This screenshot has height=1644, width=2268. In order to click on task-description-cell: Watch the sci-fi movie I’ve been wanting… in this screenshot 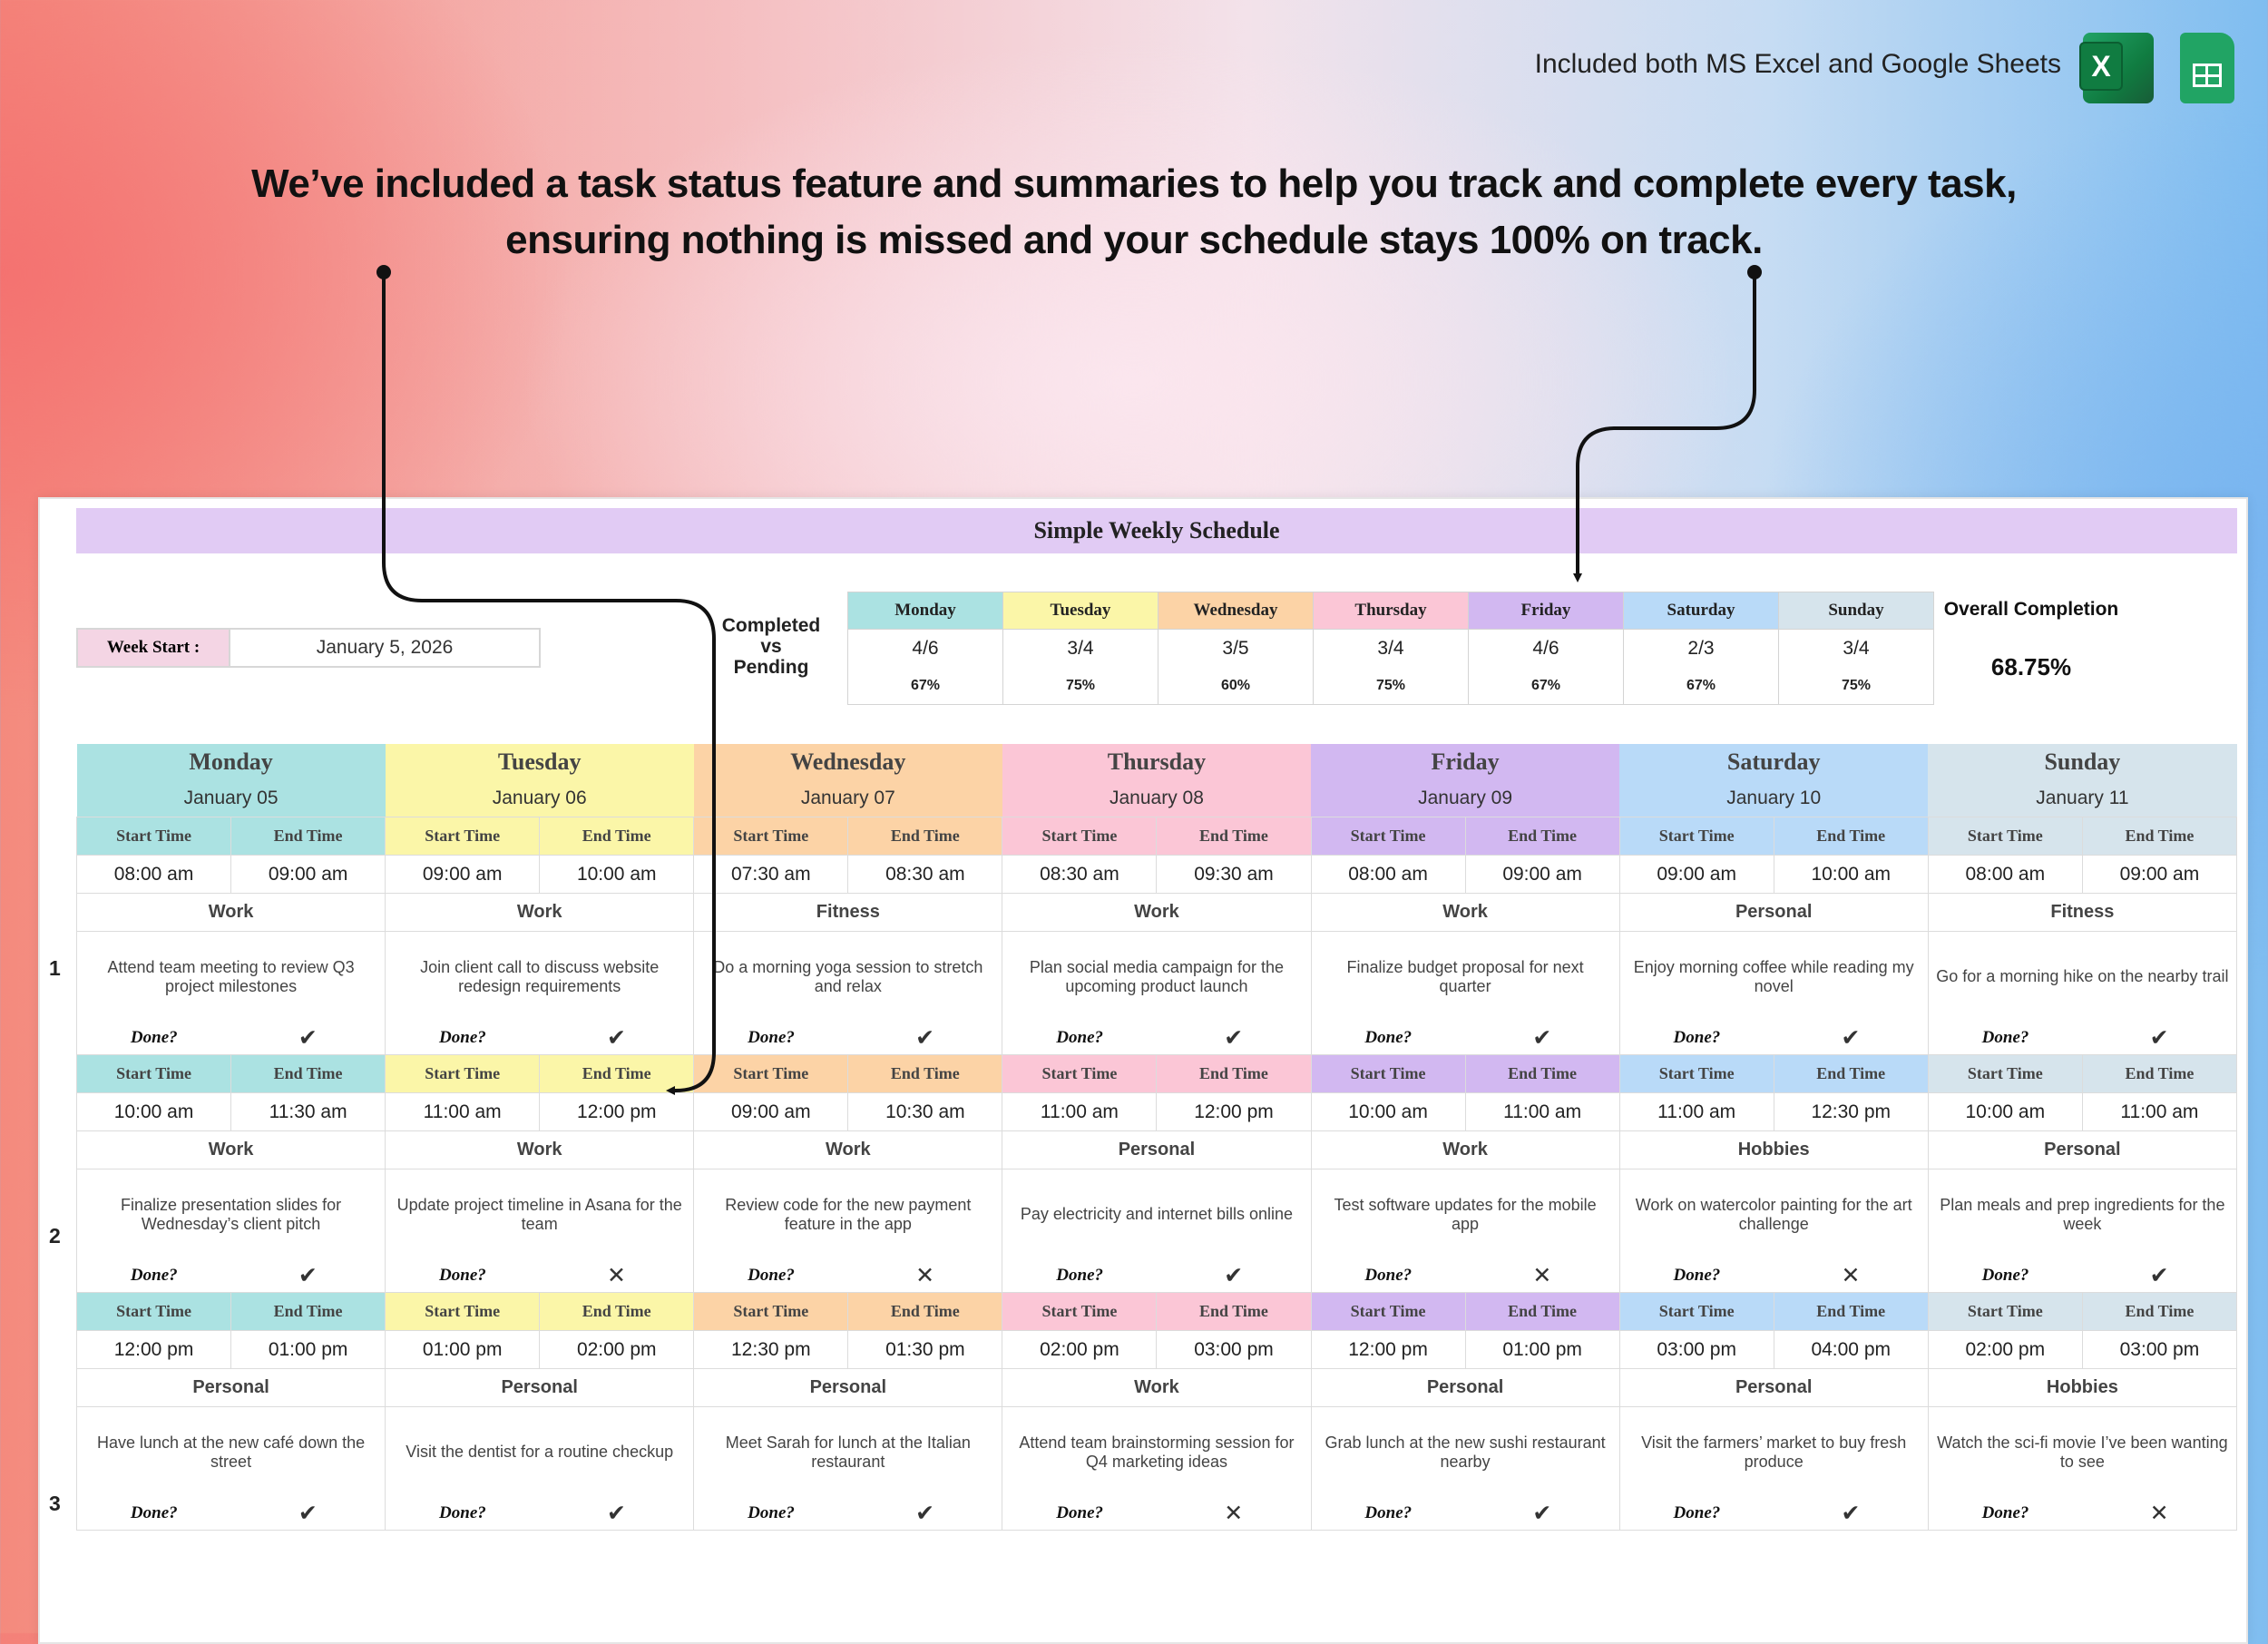, I will do `click(2083, 1452)`.